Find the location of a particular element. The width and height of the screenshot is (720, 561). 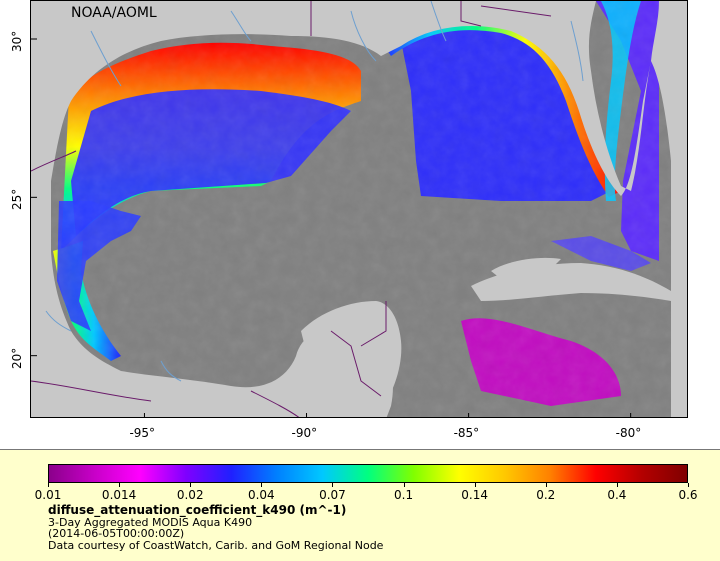

lat-tick-label: 30° is located at coordinates (17, 41).